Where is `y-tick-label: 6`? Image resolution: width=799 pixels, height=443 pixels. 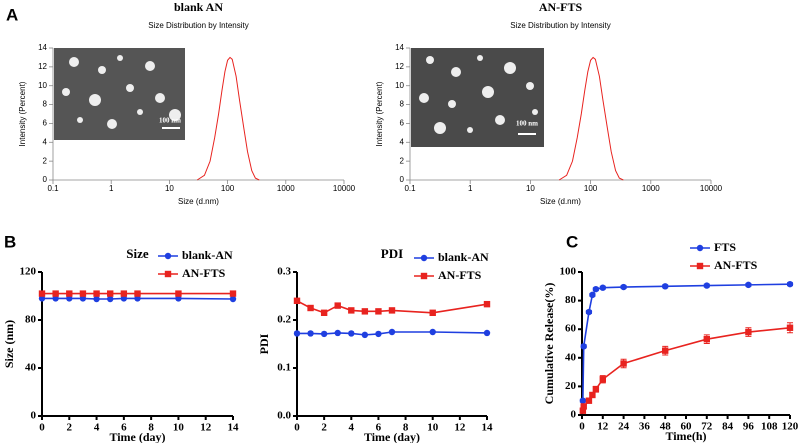 y-tick-label: 6 is located at coordinates (45, 123).